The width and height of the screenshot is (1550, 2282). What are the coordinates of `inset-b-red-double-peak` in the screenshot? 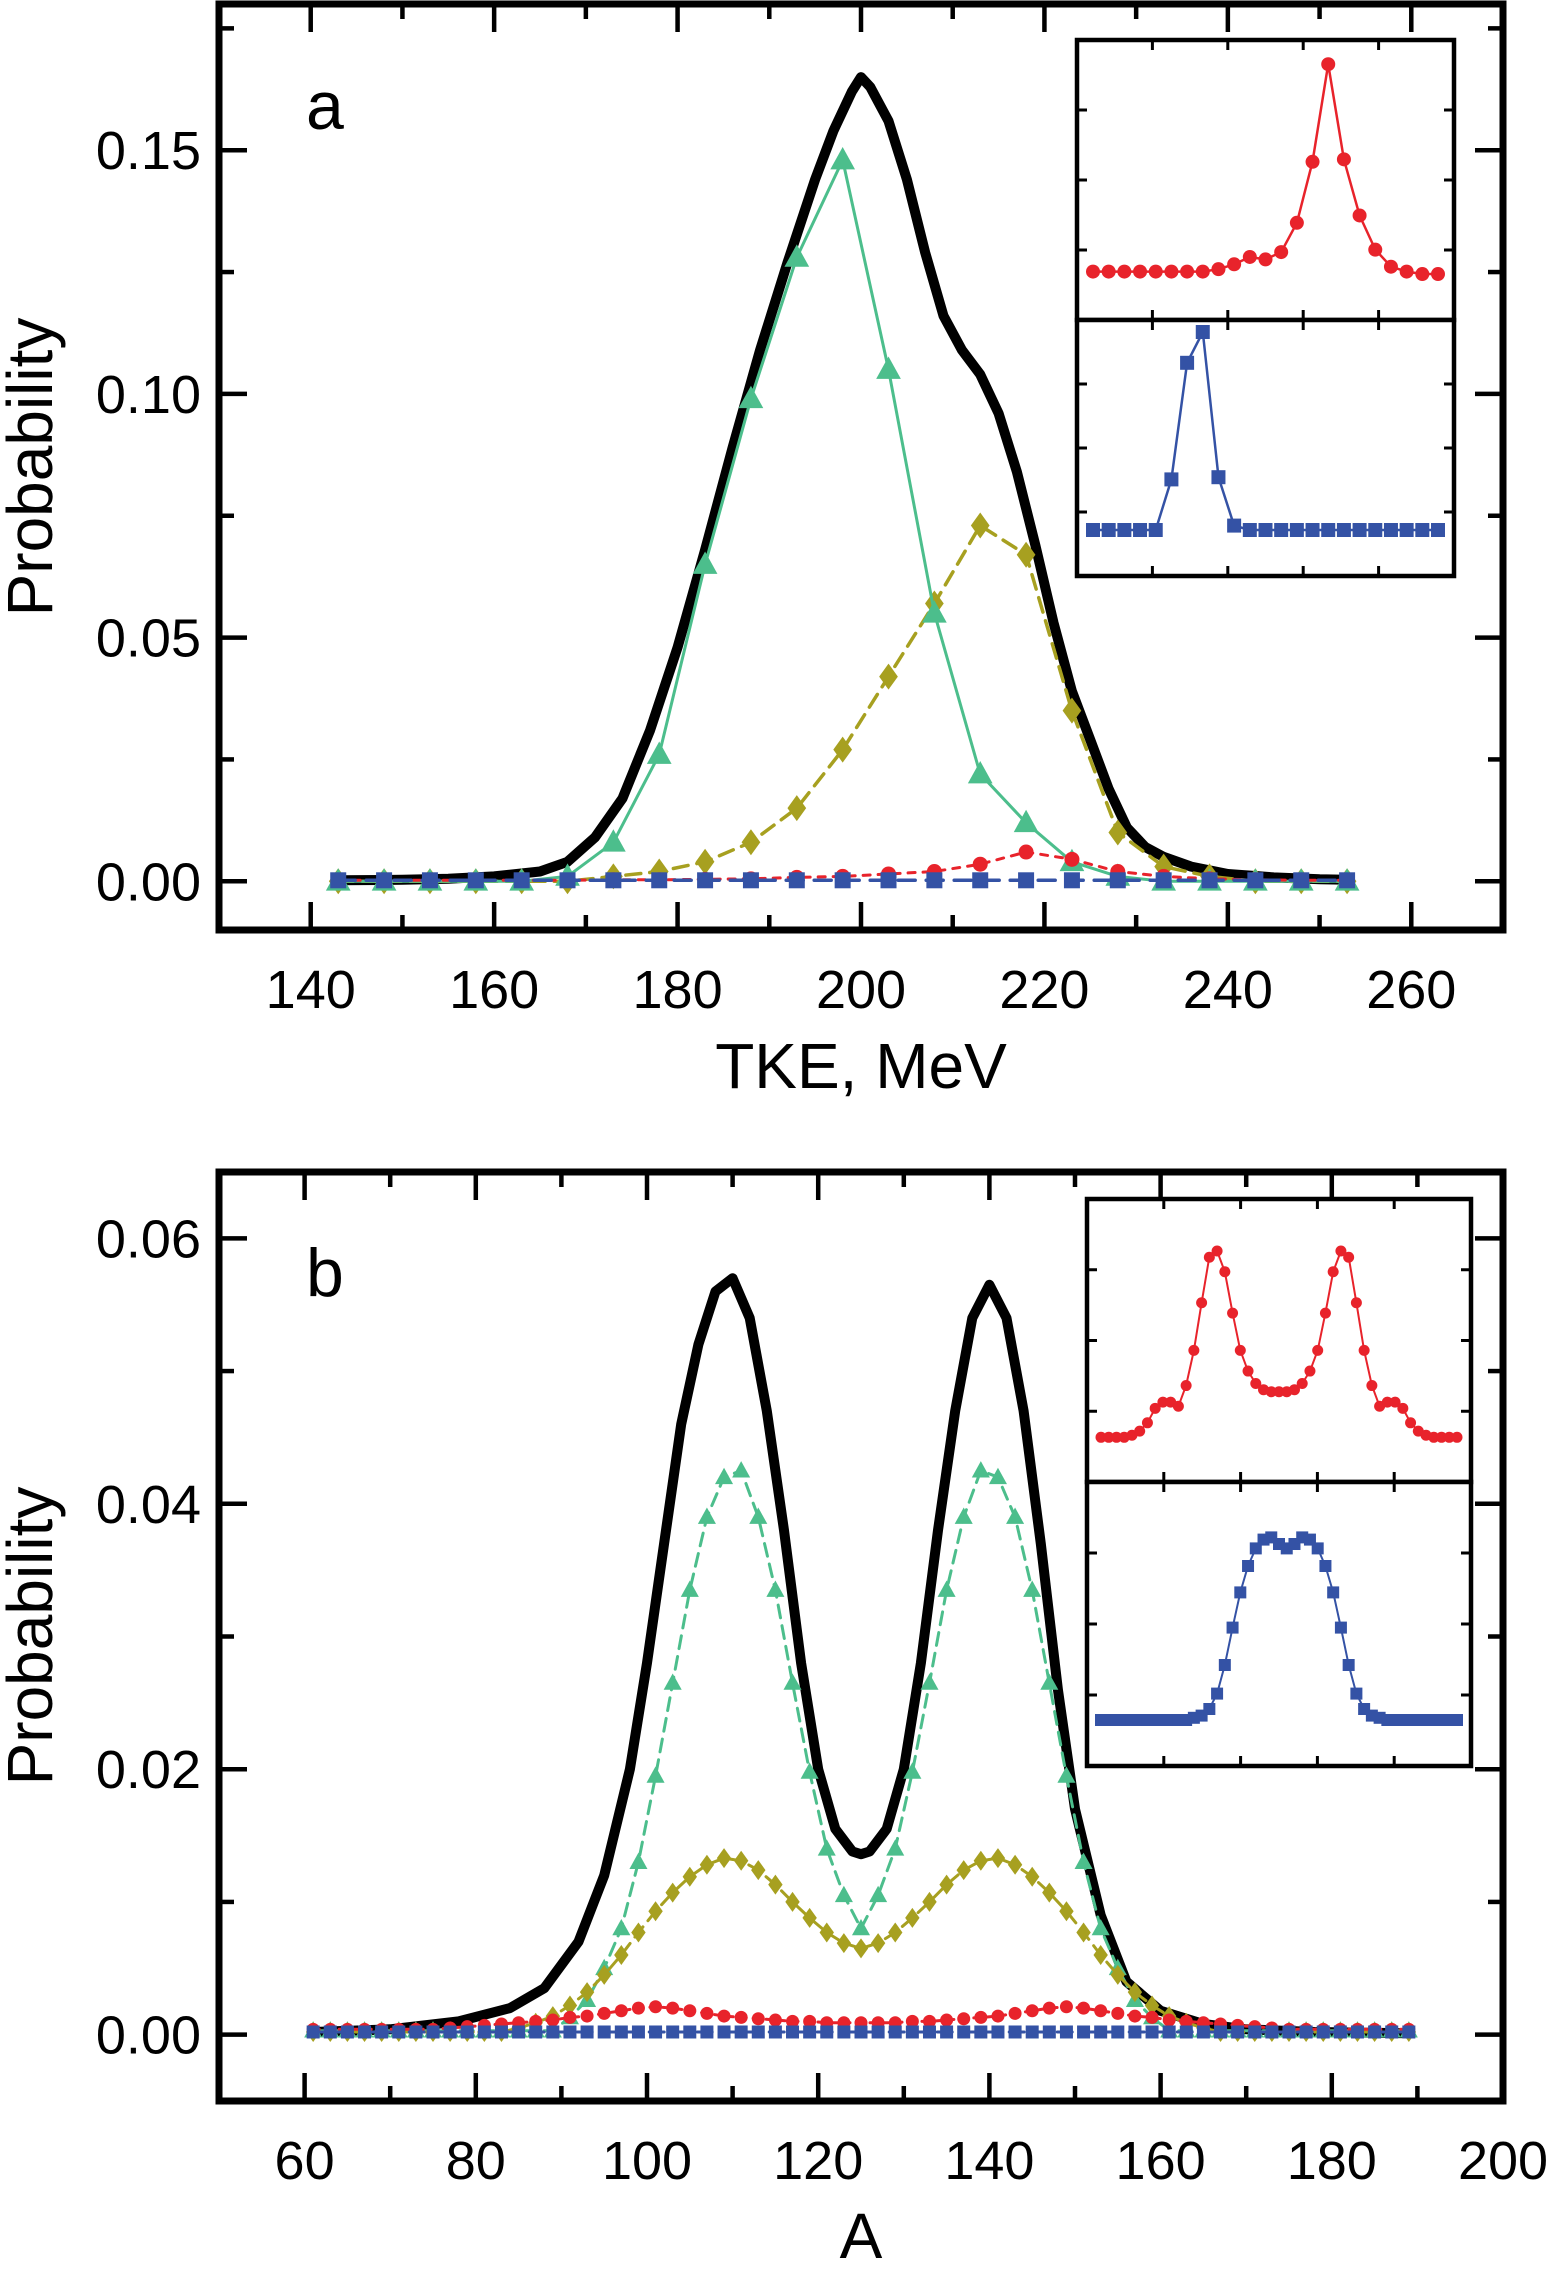 It's located at (1279, 1340).